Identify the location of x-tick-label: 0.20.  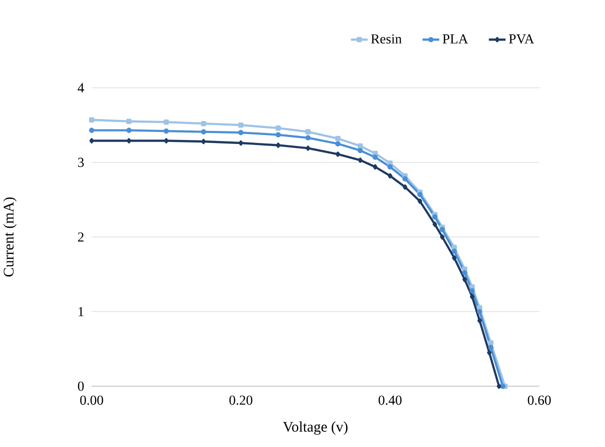
(240, 401).